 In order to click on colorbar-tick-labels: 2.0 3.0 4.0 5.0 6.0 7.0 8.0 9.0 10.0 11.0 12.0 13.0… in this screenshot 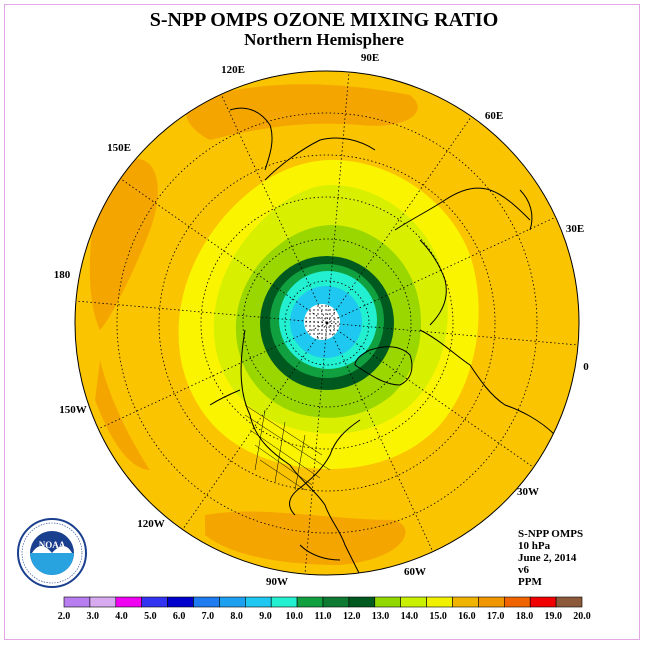, I will do `click(324, 616)`.